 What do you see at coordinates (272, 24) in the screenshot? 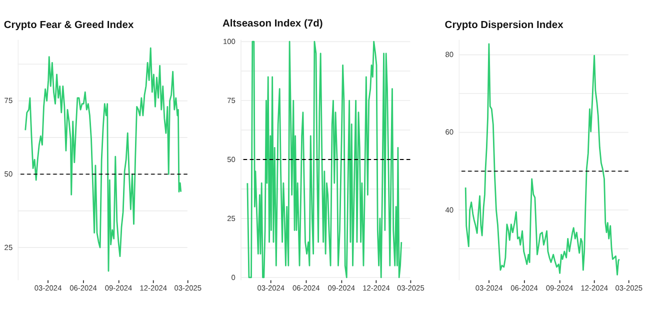
I see `chart-title: Altseason Index (7d)` at bounding box center [272, 24].